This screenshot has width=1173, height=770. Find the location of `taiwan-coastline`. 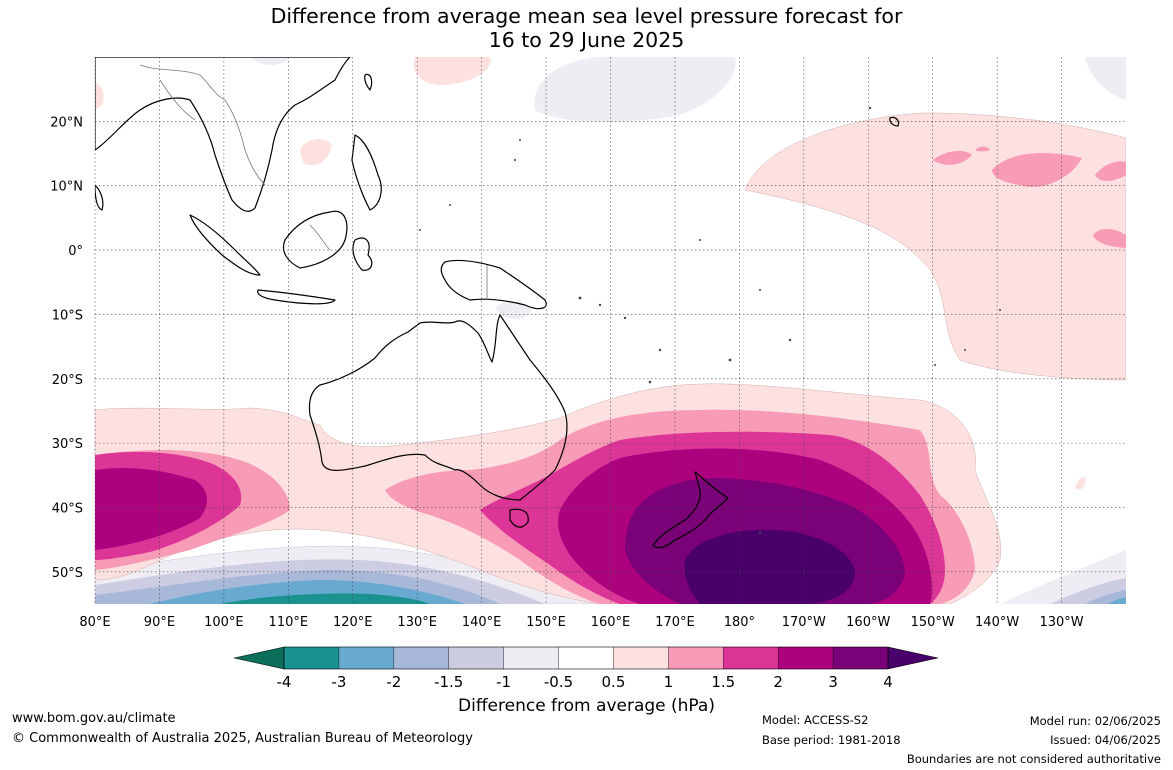

taiwan-coastline is located at coordinates (368, 82).